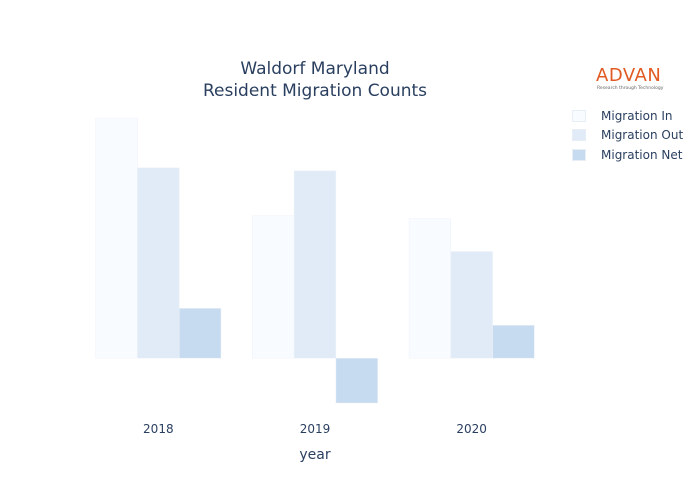 Image resolution: width=700 pixels, height=500 pixels. What do you see at coordinates (116, 238) in the screenshot?
I see `bar-migration-in-2018` at bounding box center [116, 238].